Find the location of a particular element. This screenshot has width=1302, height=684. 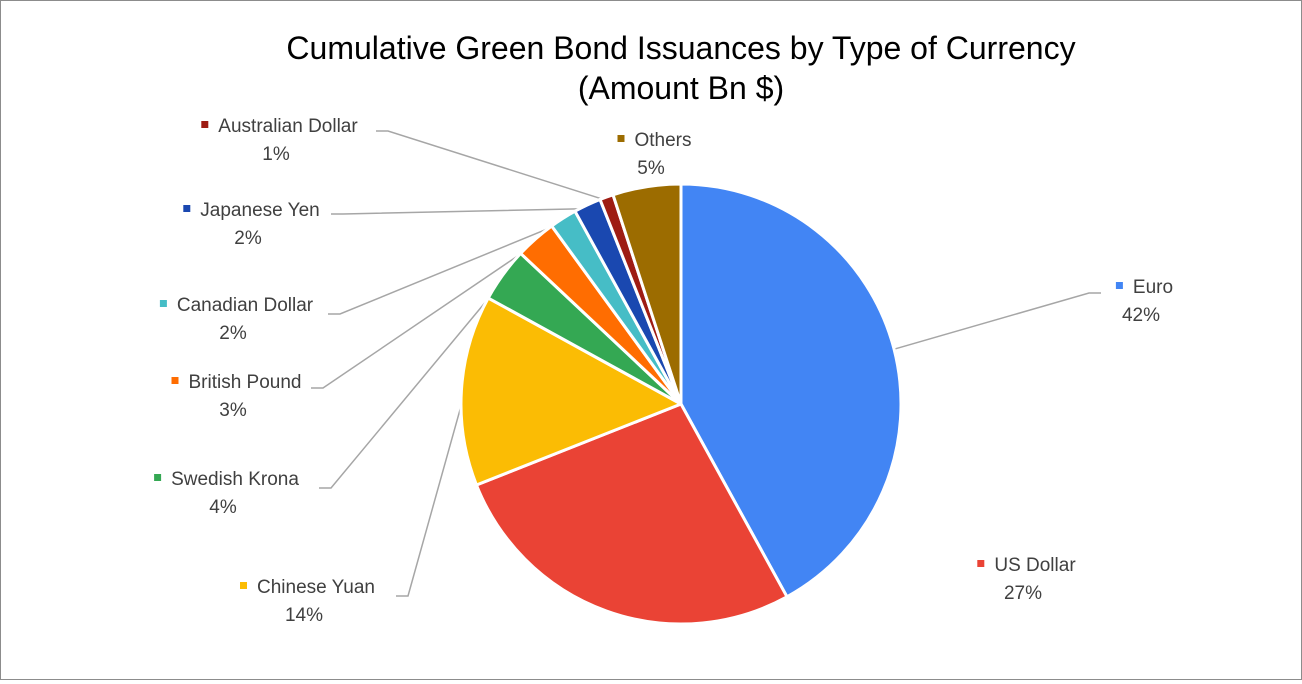

legend-marker-swedish-krona is located at coordinates (158, 477).